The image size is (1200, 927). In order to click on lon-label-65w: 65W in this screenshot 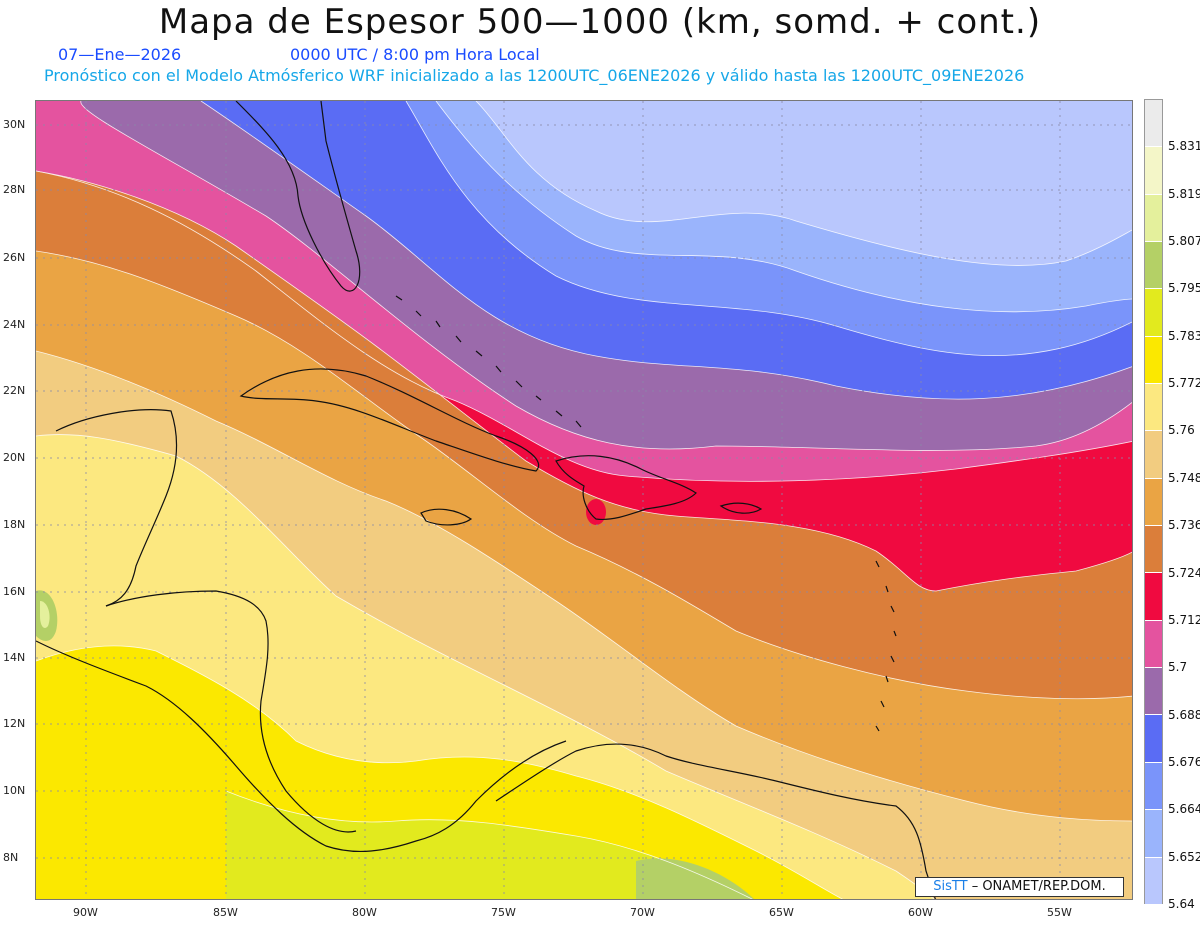, I will do `click(781, 912)`.